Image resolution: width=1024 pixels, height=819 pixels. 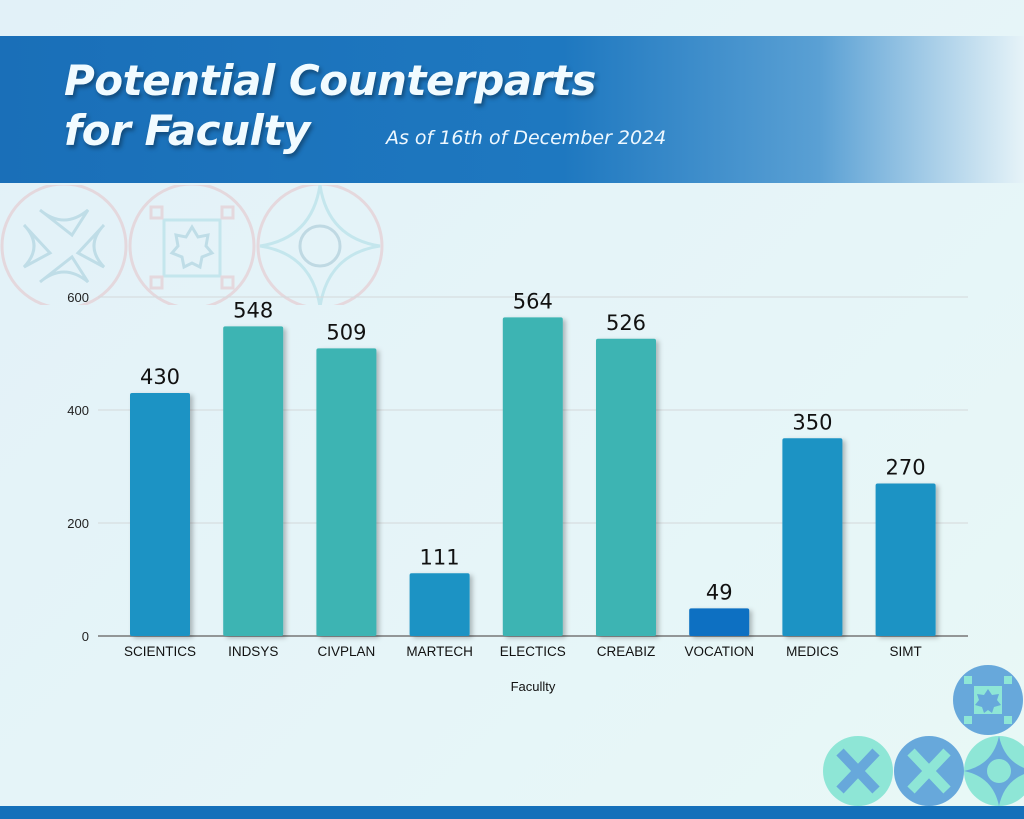 I want to click on page-subtitle: As of 16th of December 2024, so click(x=526, y=138).